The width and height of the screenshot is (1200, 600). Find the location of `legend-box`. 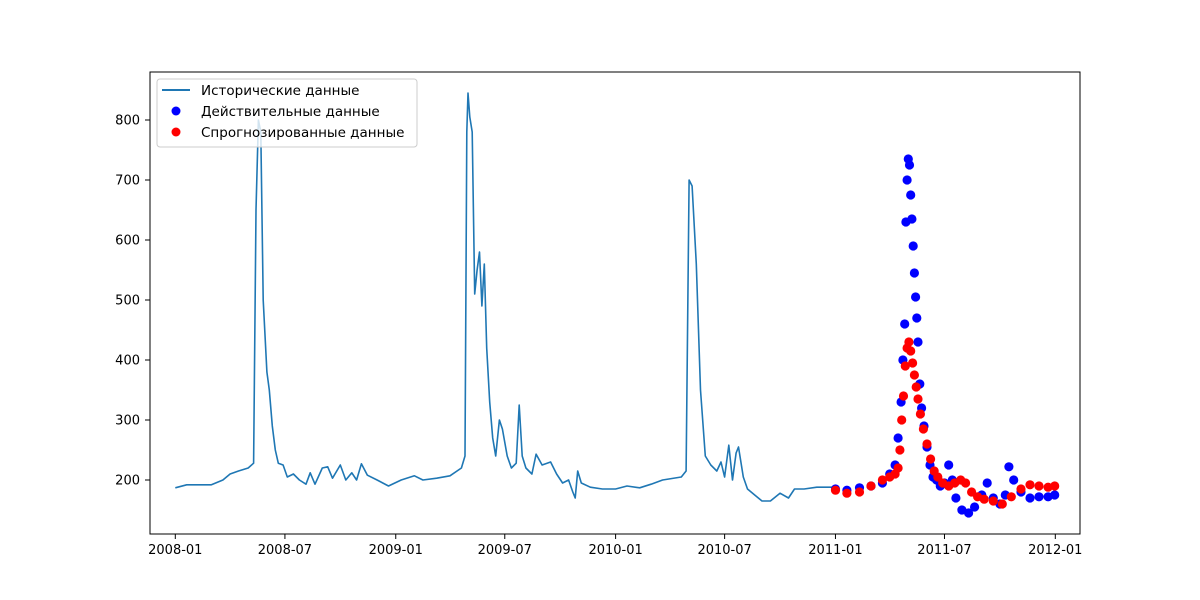

legend-box is located at coordinates (287, 113).